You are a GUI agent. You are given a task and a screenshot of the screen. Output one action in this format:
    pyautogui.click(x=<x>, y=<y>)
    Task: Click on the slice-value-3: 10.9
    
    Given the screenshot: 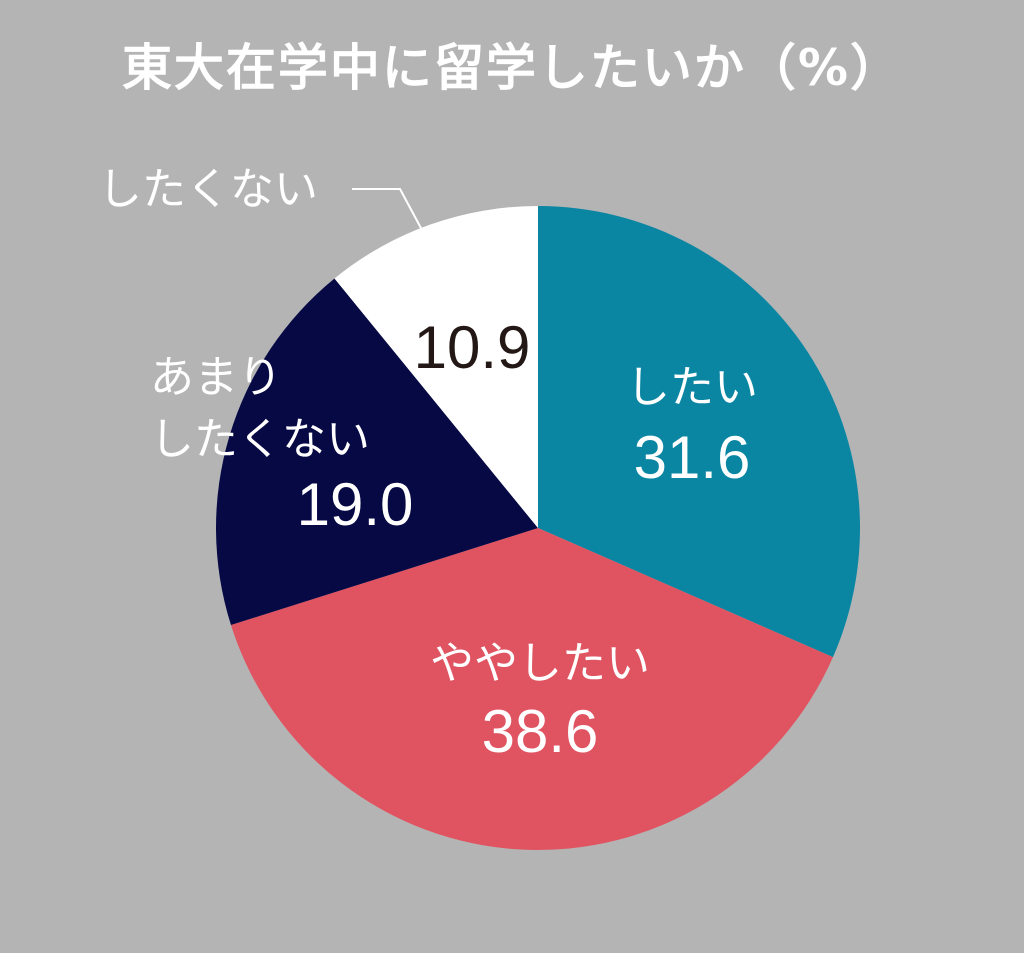 What is the action you would take?
    pyautogui.click(x=472, y=347)
    